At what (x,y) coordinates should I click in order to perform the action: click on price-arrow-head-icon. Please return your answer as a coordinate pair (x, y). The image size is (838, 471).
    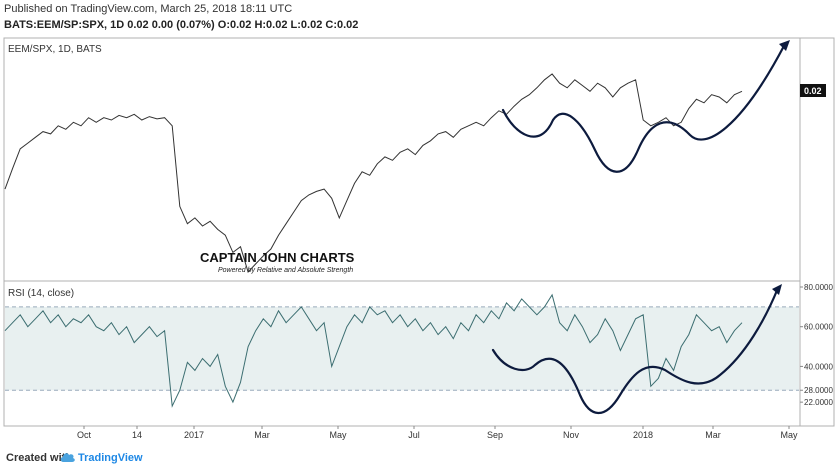
    Looking at the image, I should click on (784, 45).